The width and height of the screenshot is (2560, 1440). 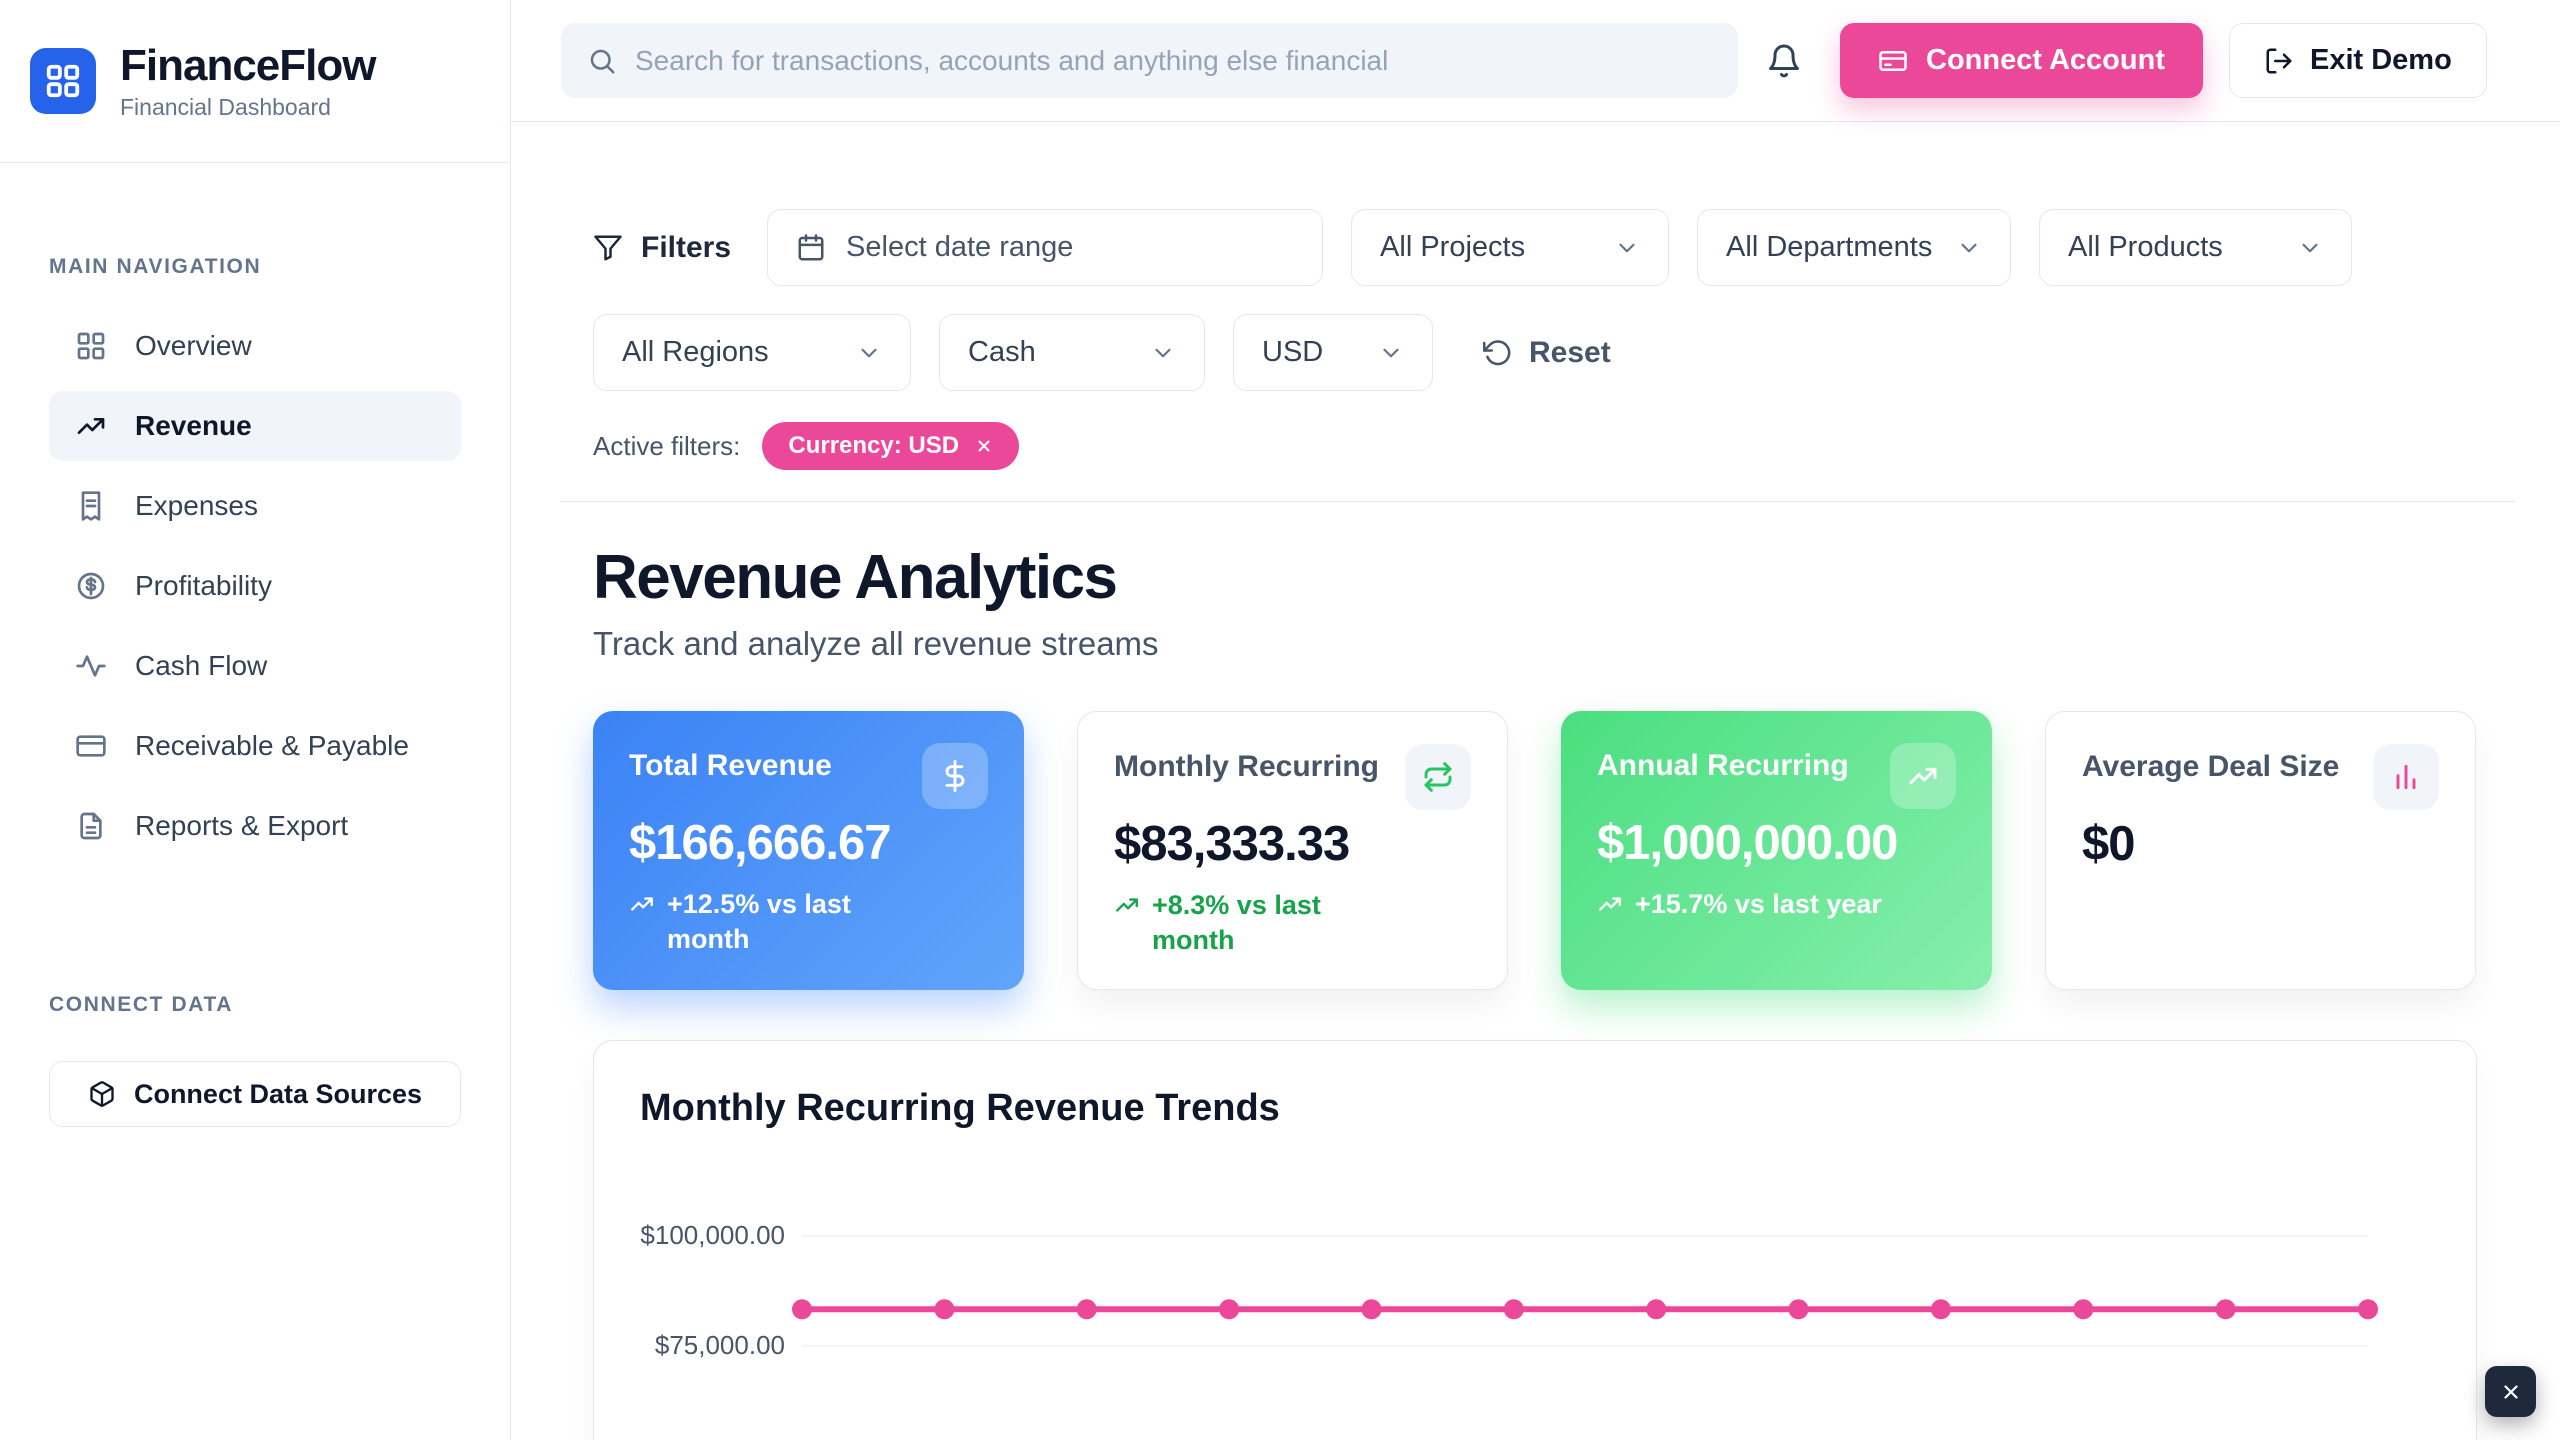 I want to click on accounting-basis-filter: Cash, so click(x=1072, y=352).